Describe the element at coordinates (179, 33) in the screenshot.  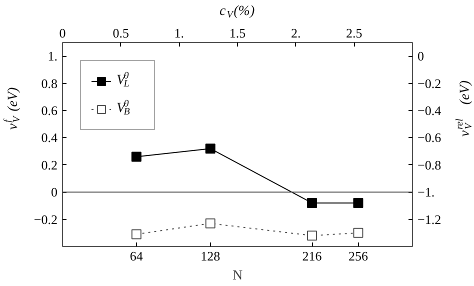
I see `x2-tick-label: 1.` at that location.